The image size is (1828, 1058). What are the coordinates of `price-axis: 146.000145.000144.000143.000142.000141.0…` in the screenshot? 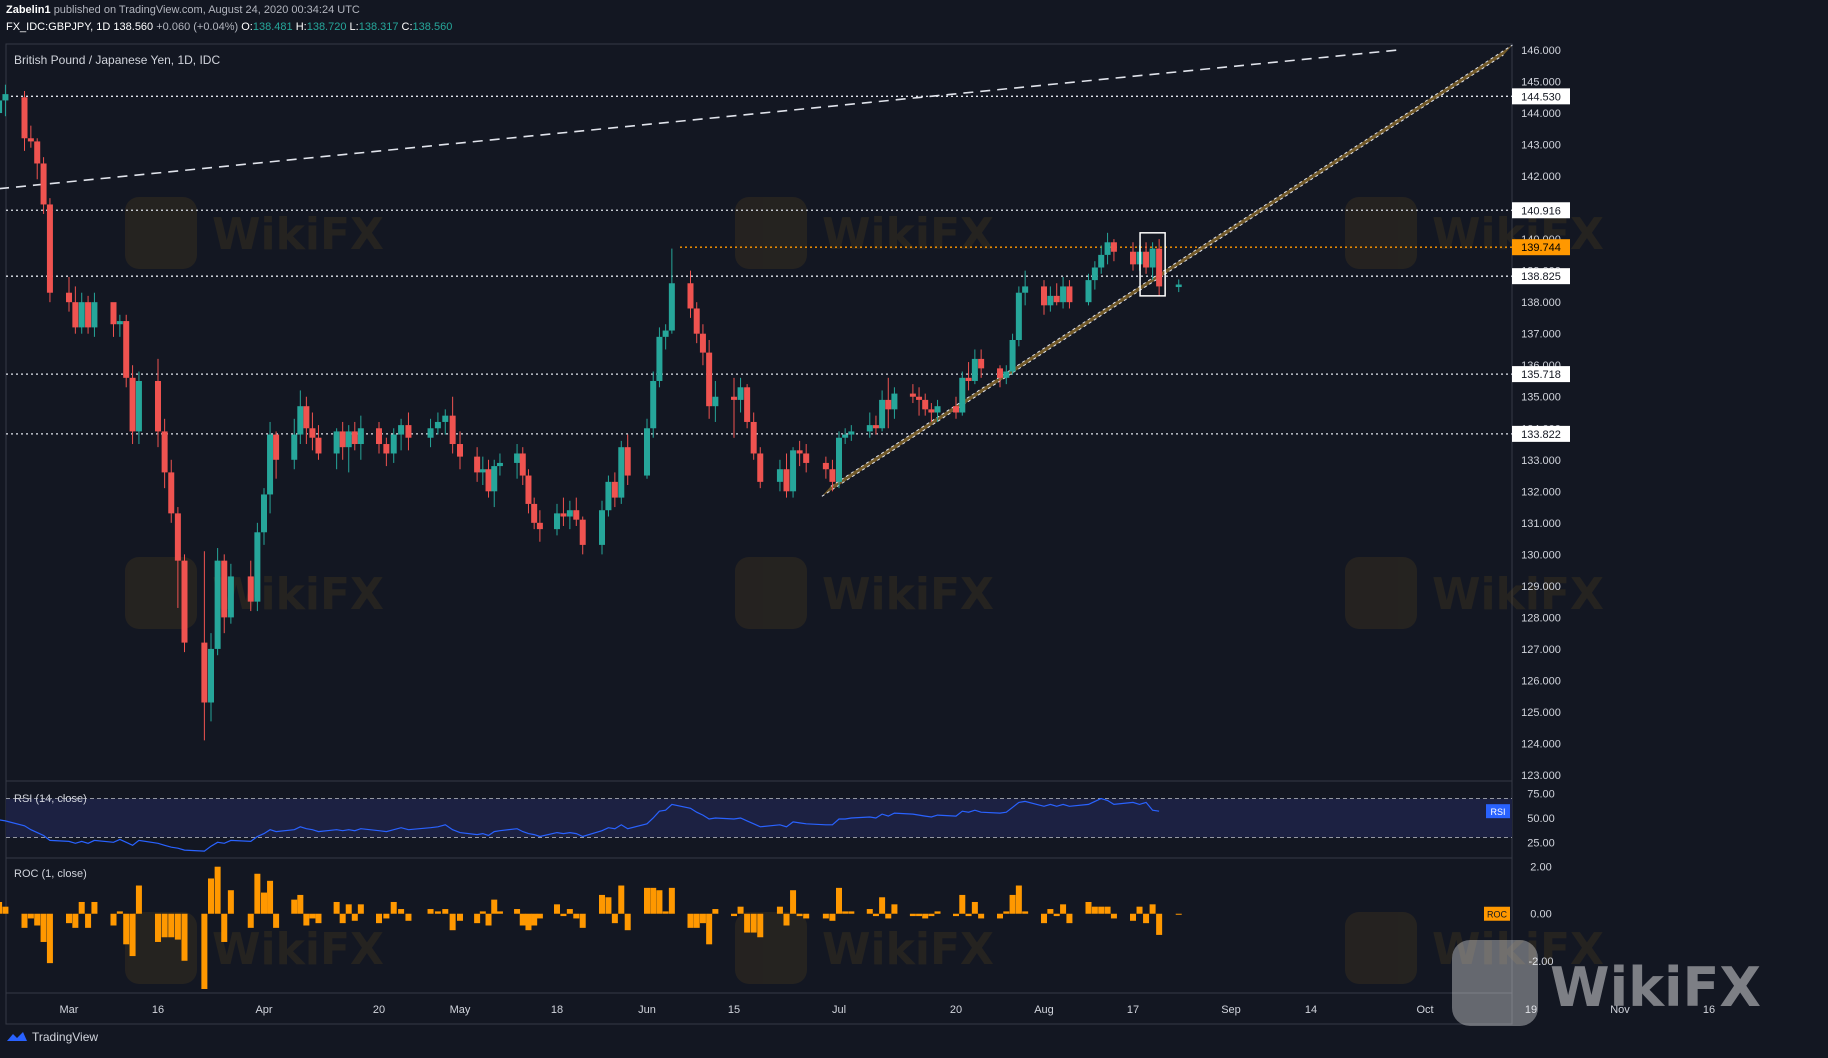 It's located at (1541, 413).